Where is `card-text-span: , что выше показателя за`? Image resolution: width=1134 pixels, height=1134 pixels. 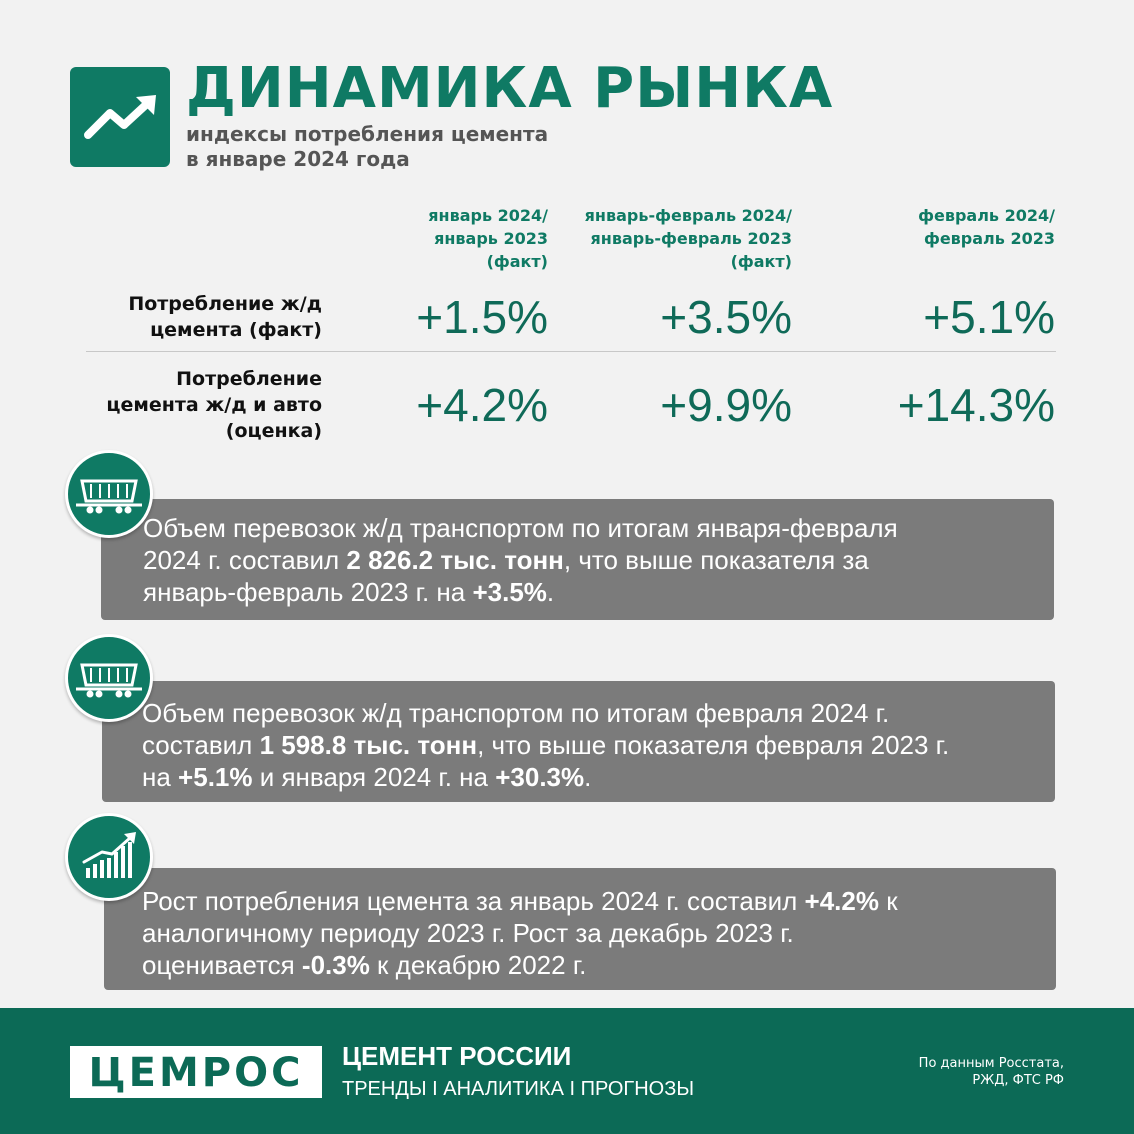 card-text-span: , что выше показателя за is located at coordinates (716, 560).